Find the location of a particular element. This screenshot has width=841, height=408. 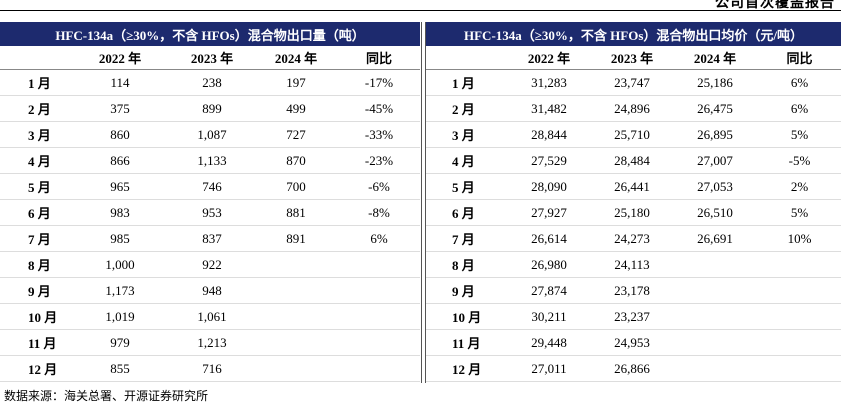

value-cell: 23,237 is located at coordinates (632, 316).